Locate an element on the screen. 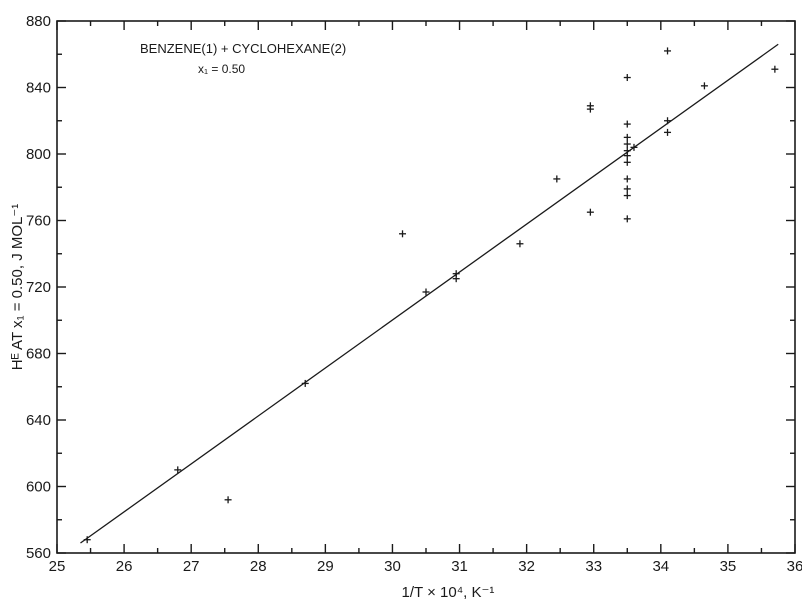 Image resolution: width=802 pixels, height=605 pixels. y-tick-label: 560 is located at coordinates (38, 553).